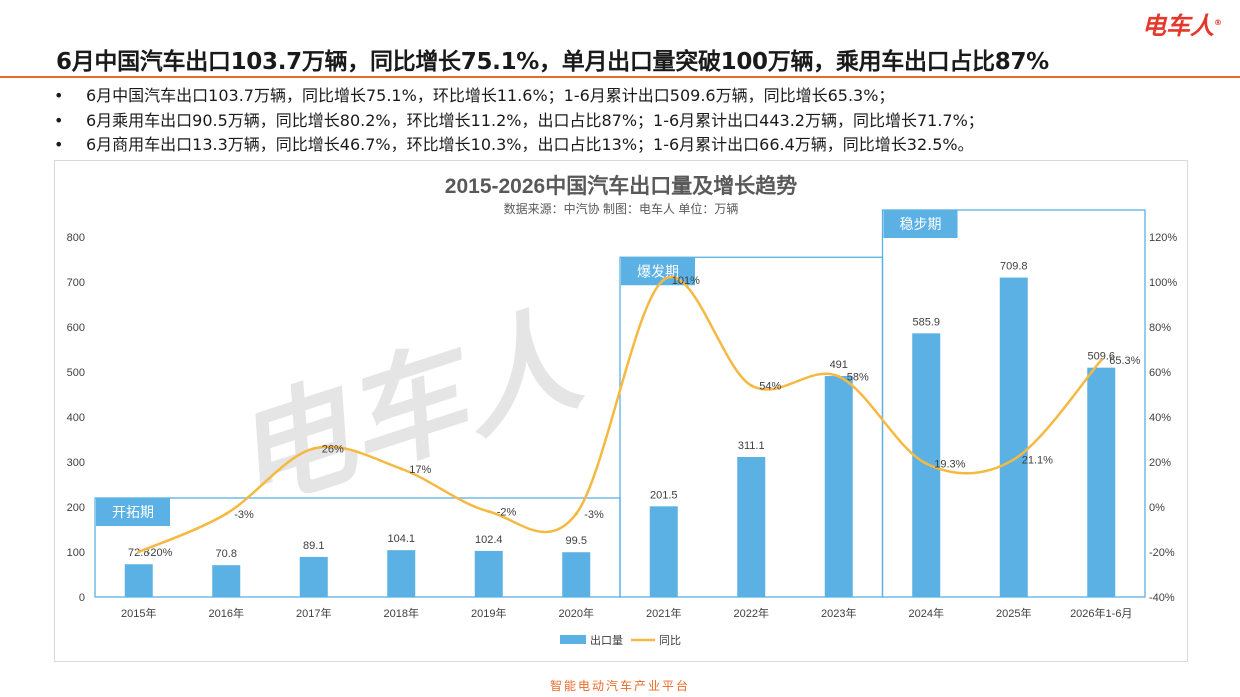  I want to click on x-tick-label: 2018年, so click(401, 613).